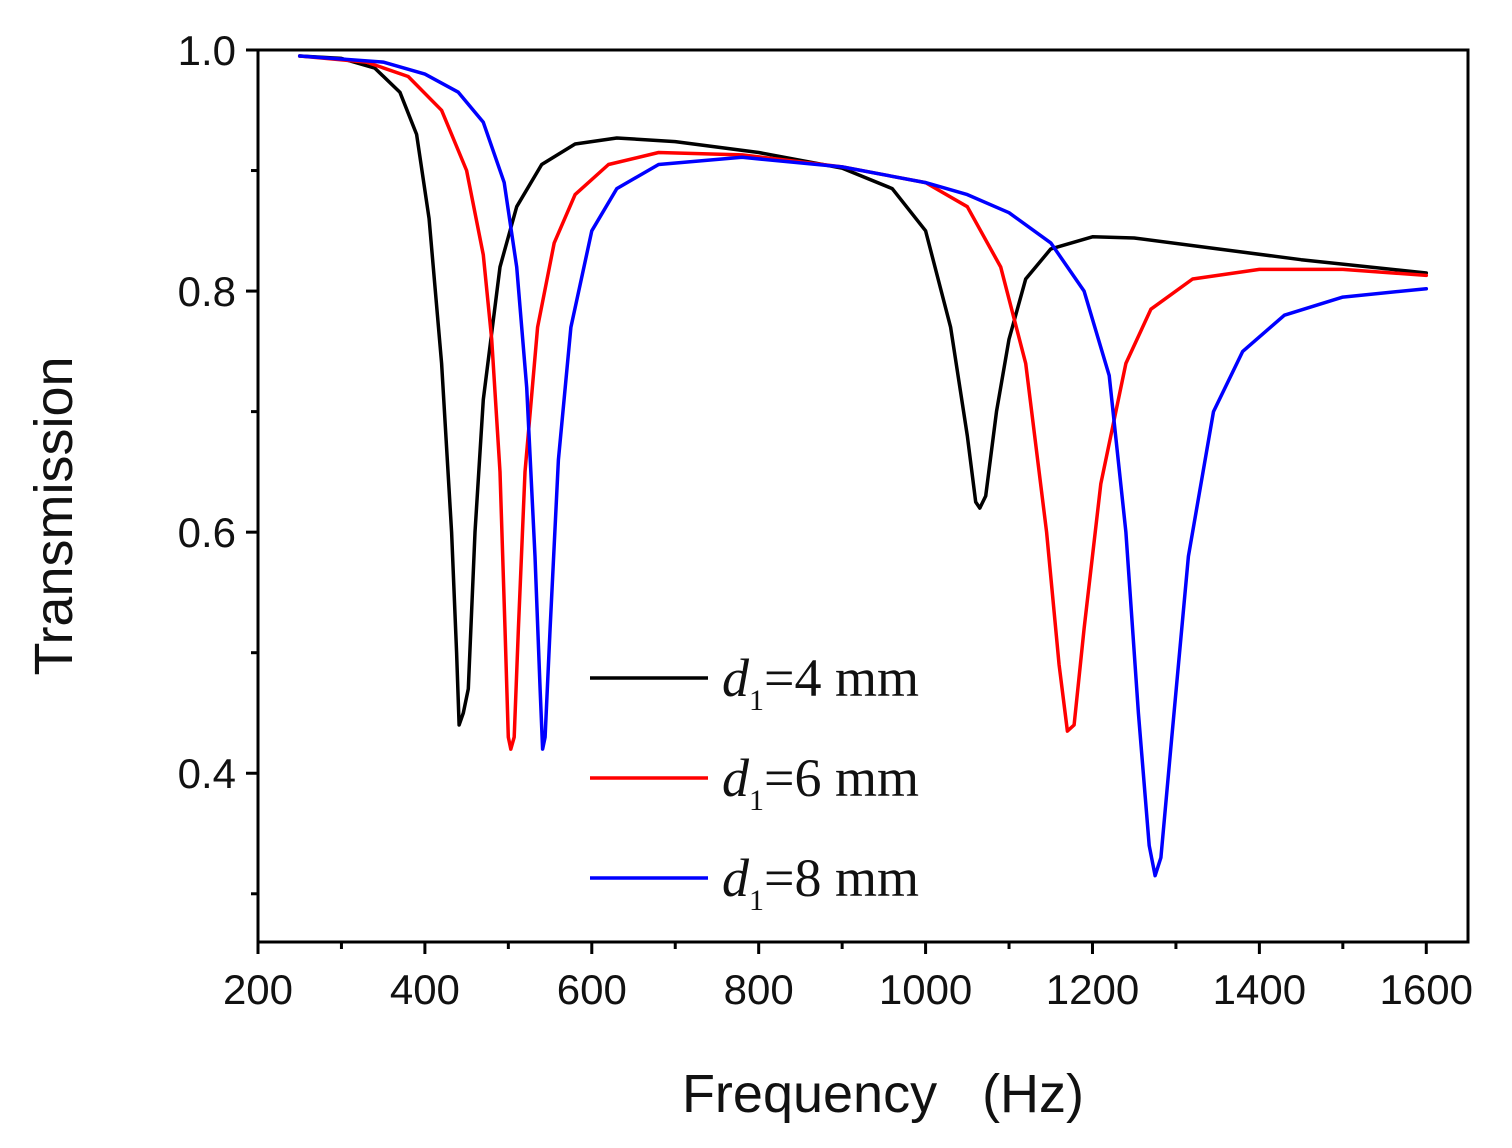  I want to click on y-tick-label: 0.6, so click(207, 532).